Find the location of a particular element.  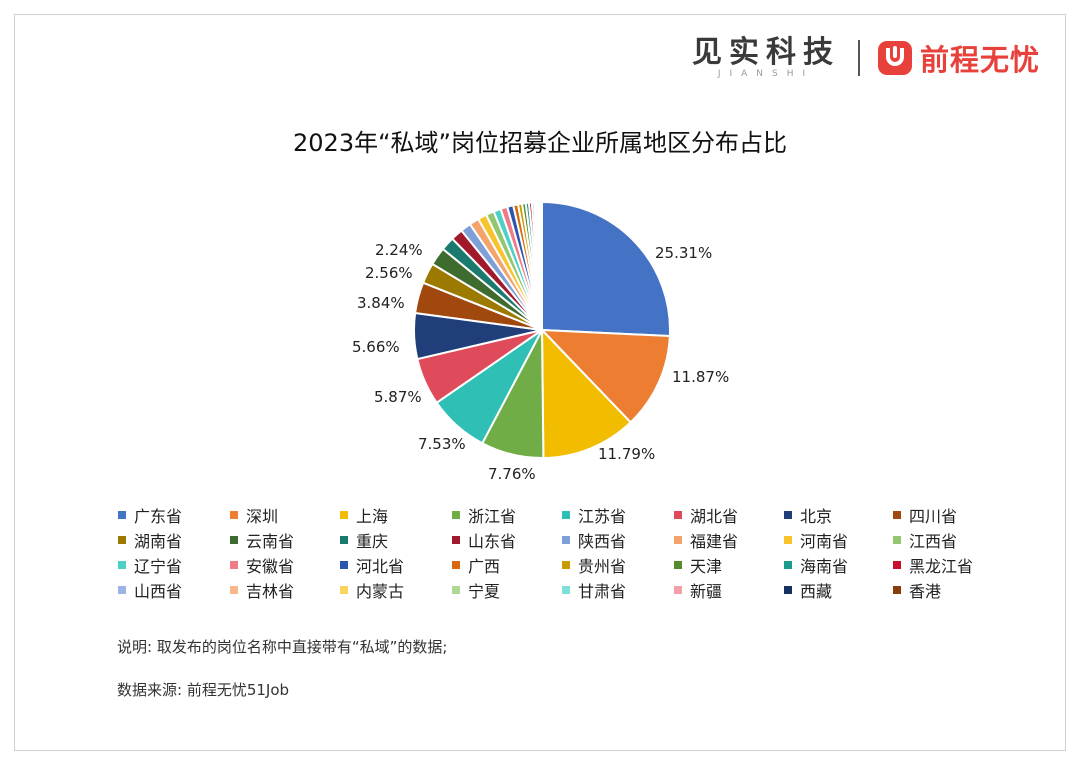

legend-item-贵州省: 贵州省 is located at coordinates (594, 565).